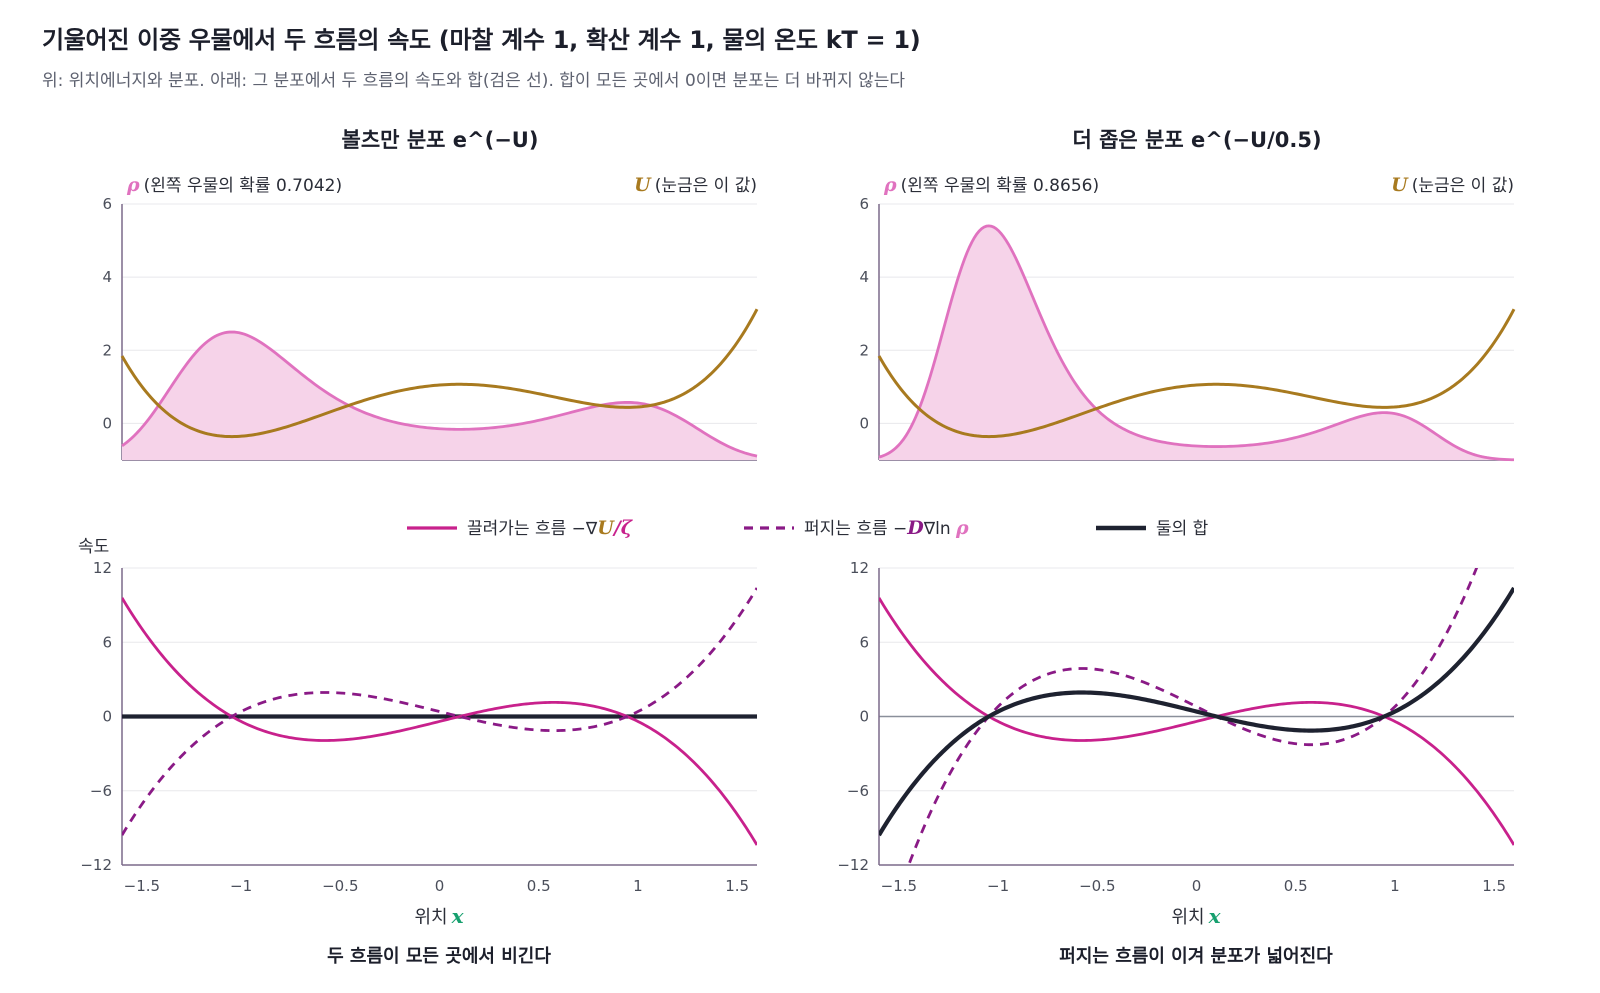 The image size is (1600, 993). I want to click on diffusion-line, so click(439, 711).